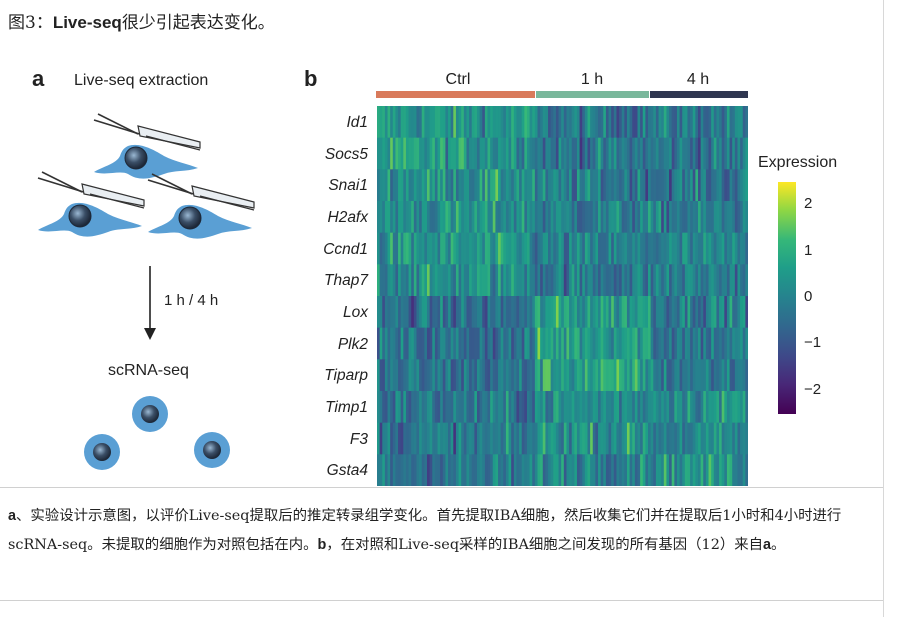 The width and height of the screenshot is (897, 617). Describe the element at coordinates (441, 487) in the screenshot. I see `caption-divider` at that location.